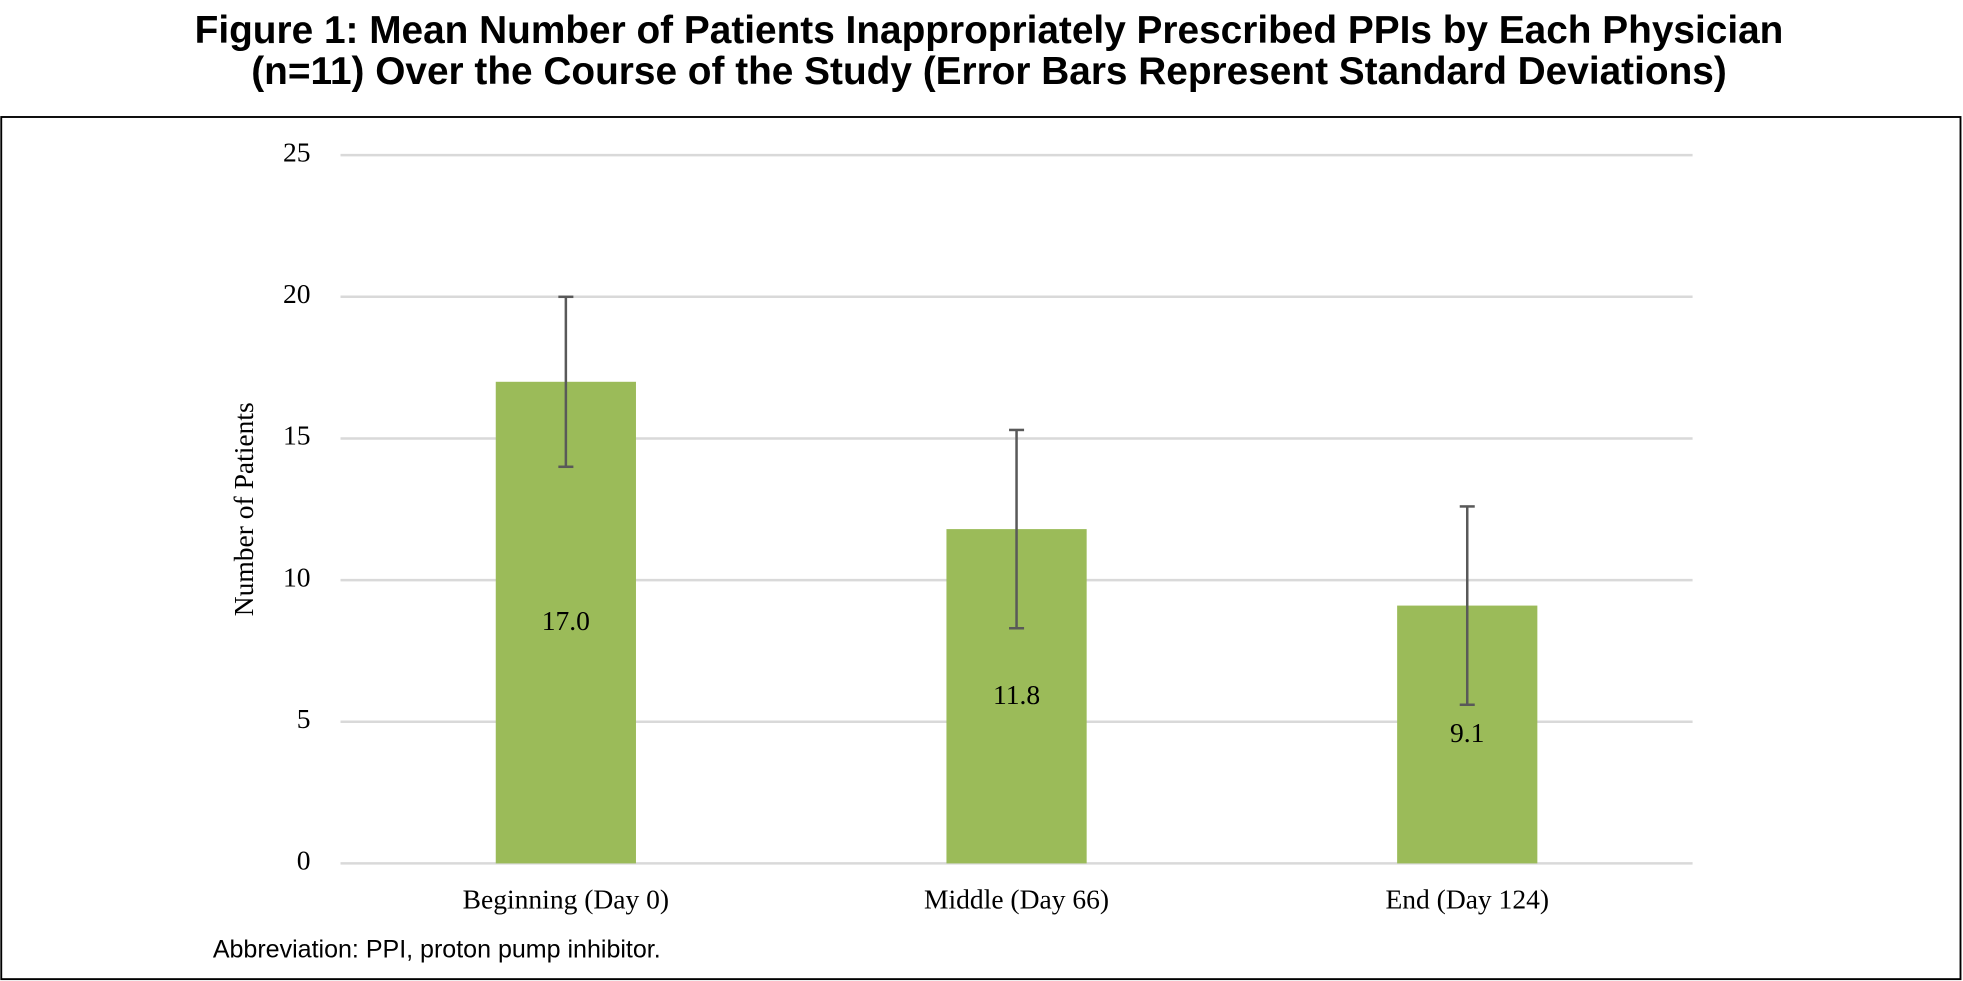  What do you see at coordinates (297, 293) in the screenshot?
I see `y-tick-label: 20` at bounding box center [297, 293].